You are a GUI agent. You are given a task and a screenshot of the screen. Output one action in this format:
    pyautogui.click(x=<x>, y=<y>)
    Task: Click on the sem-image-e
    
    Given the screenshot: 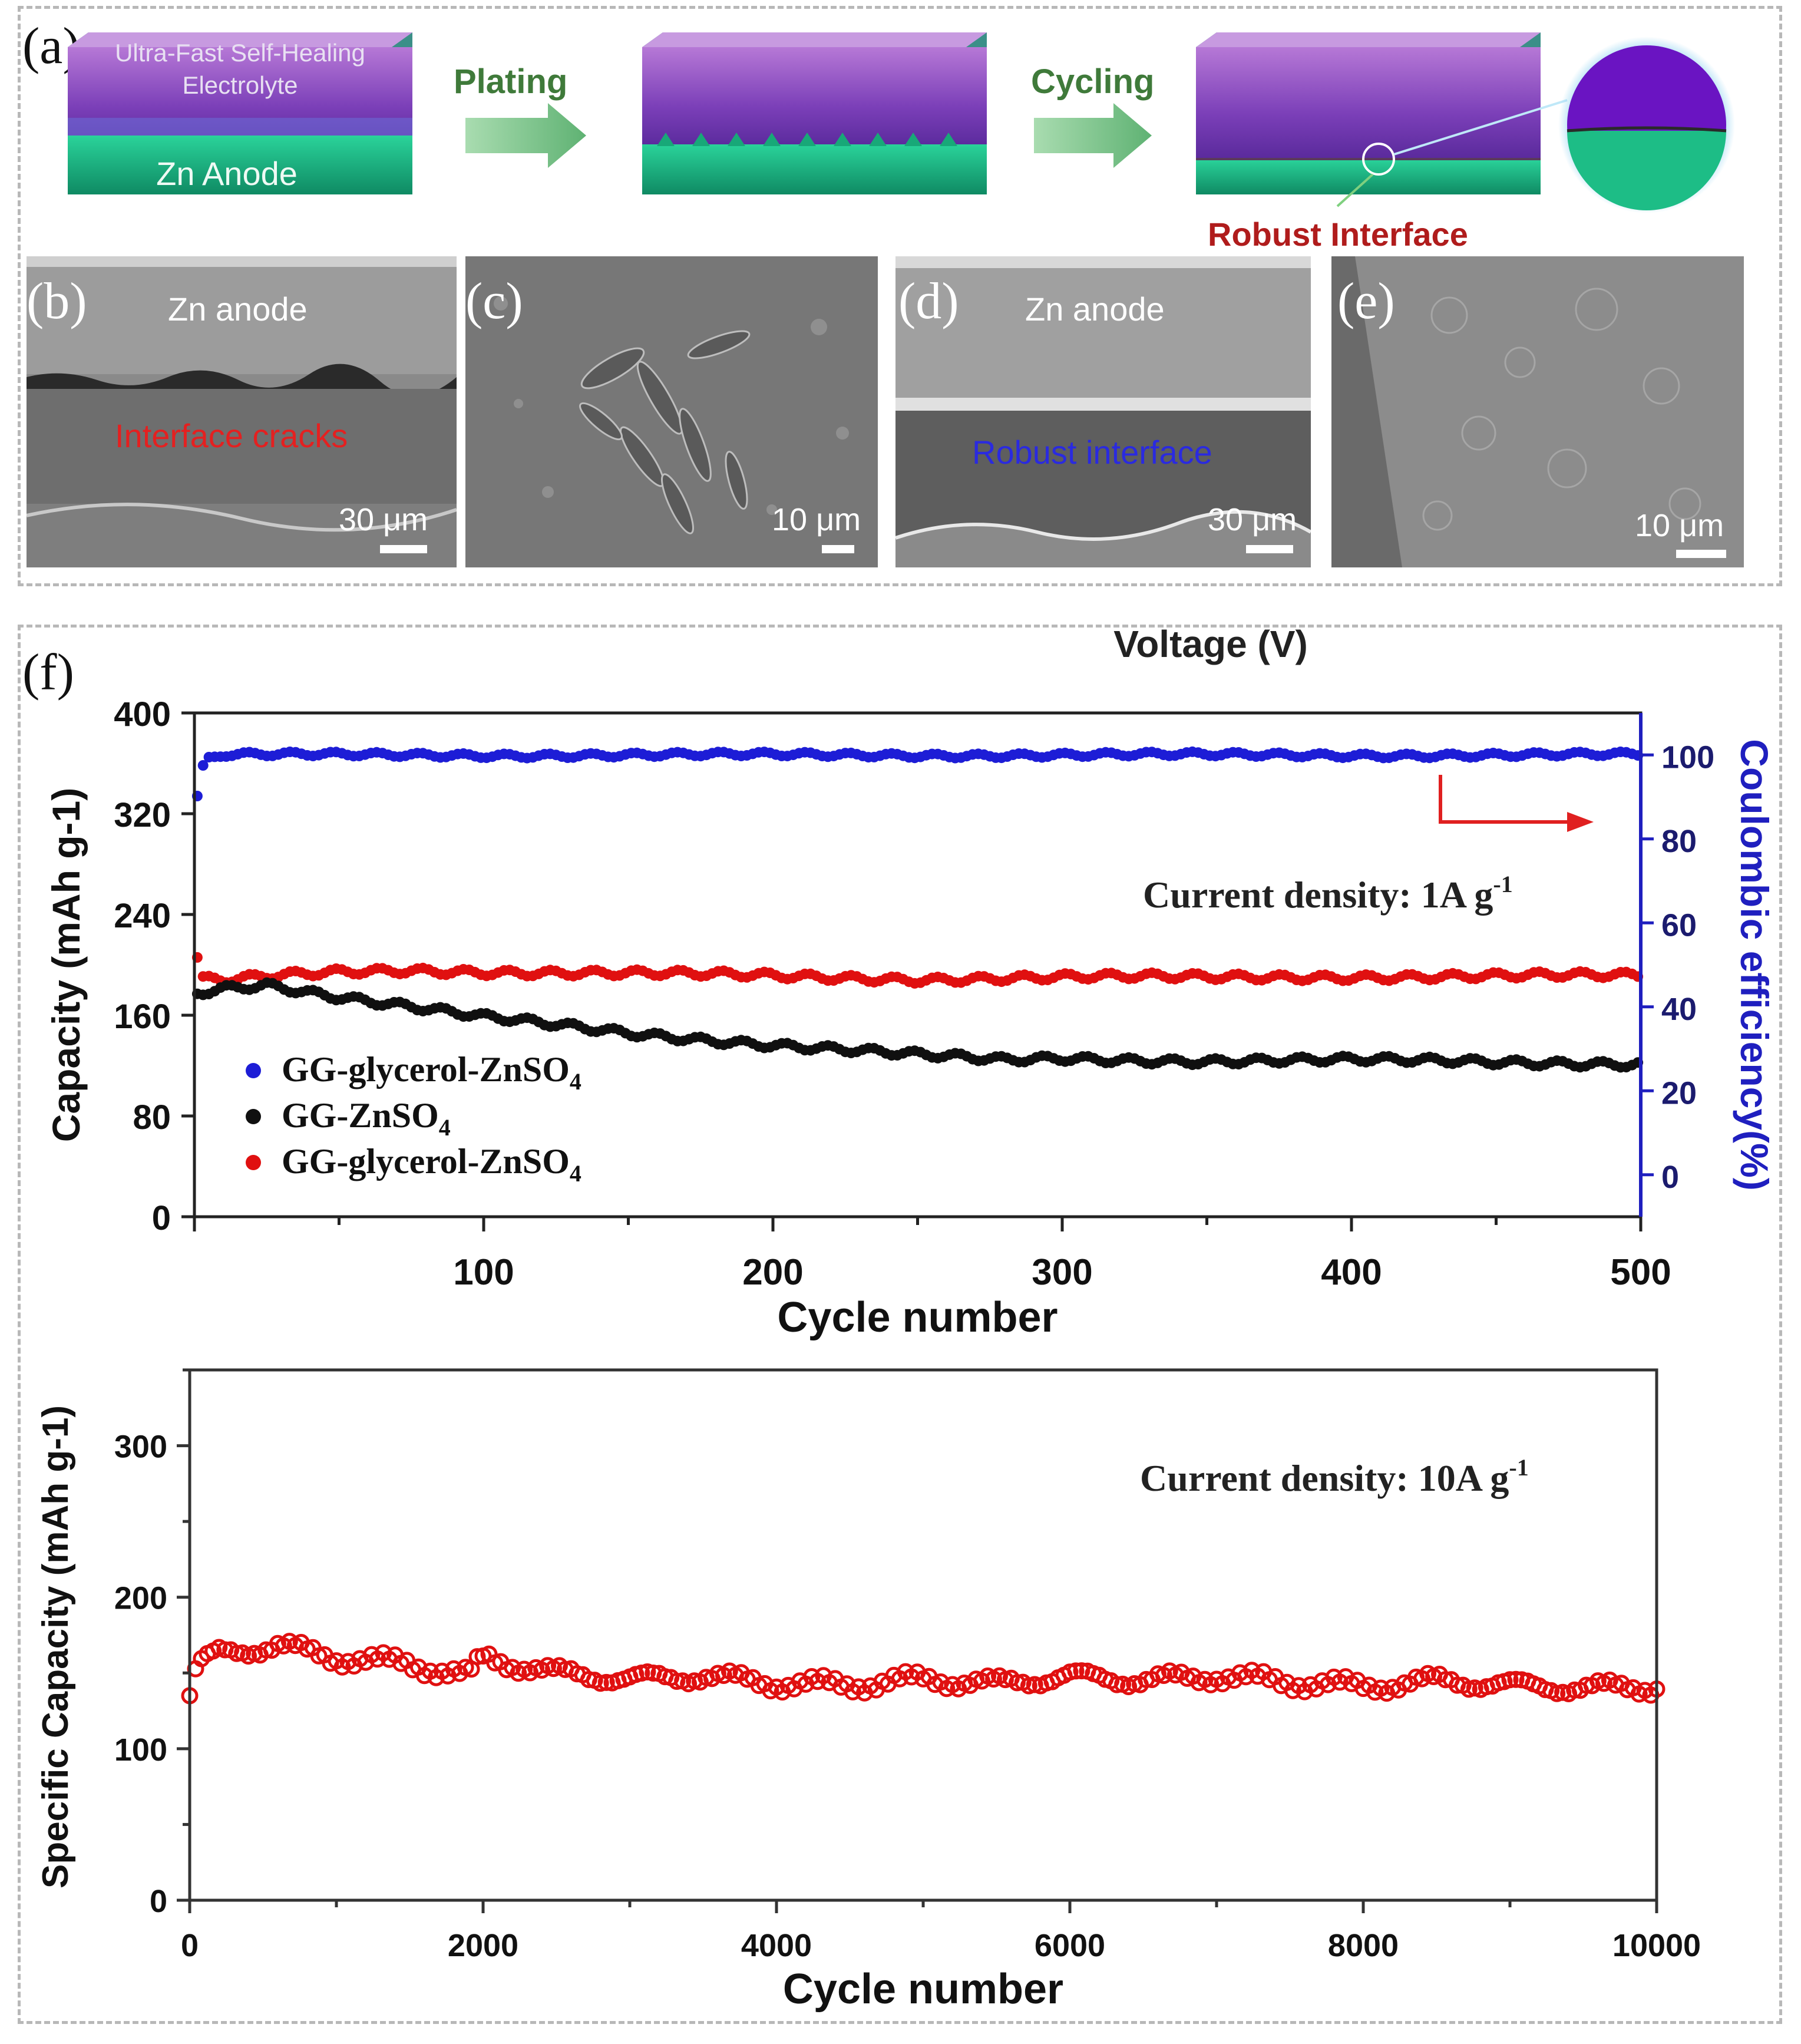 What is the action you would take?
    pyautogui.click(x=1538, y=411)
    